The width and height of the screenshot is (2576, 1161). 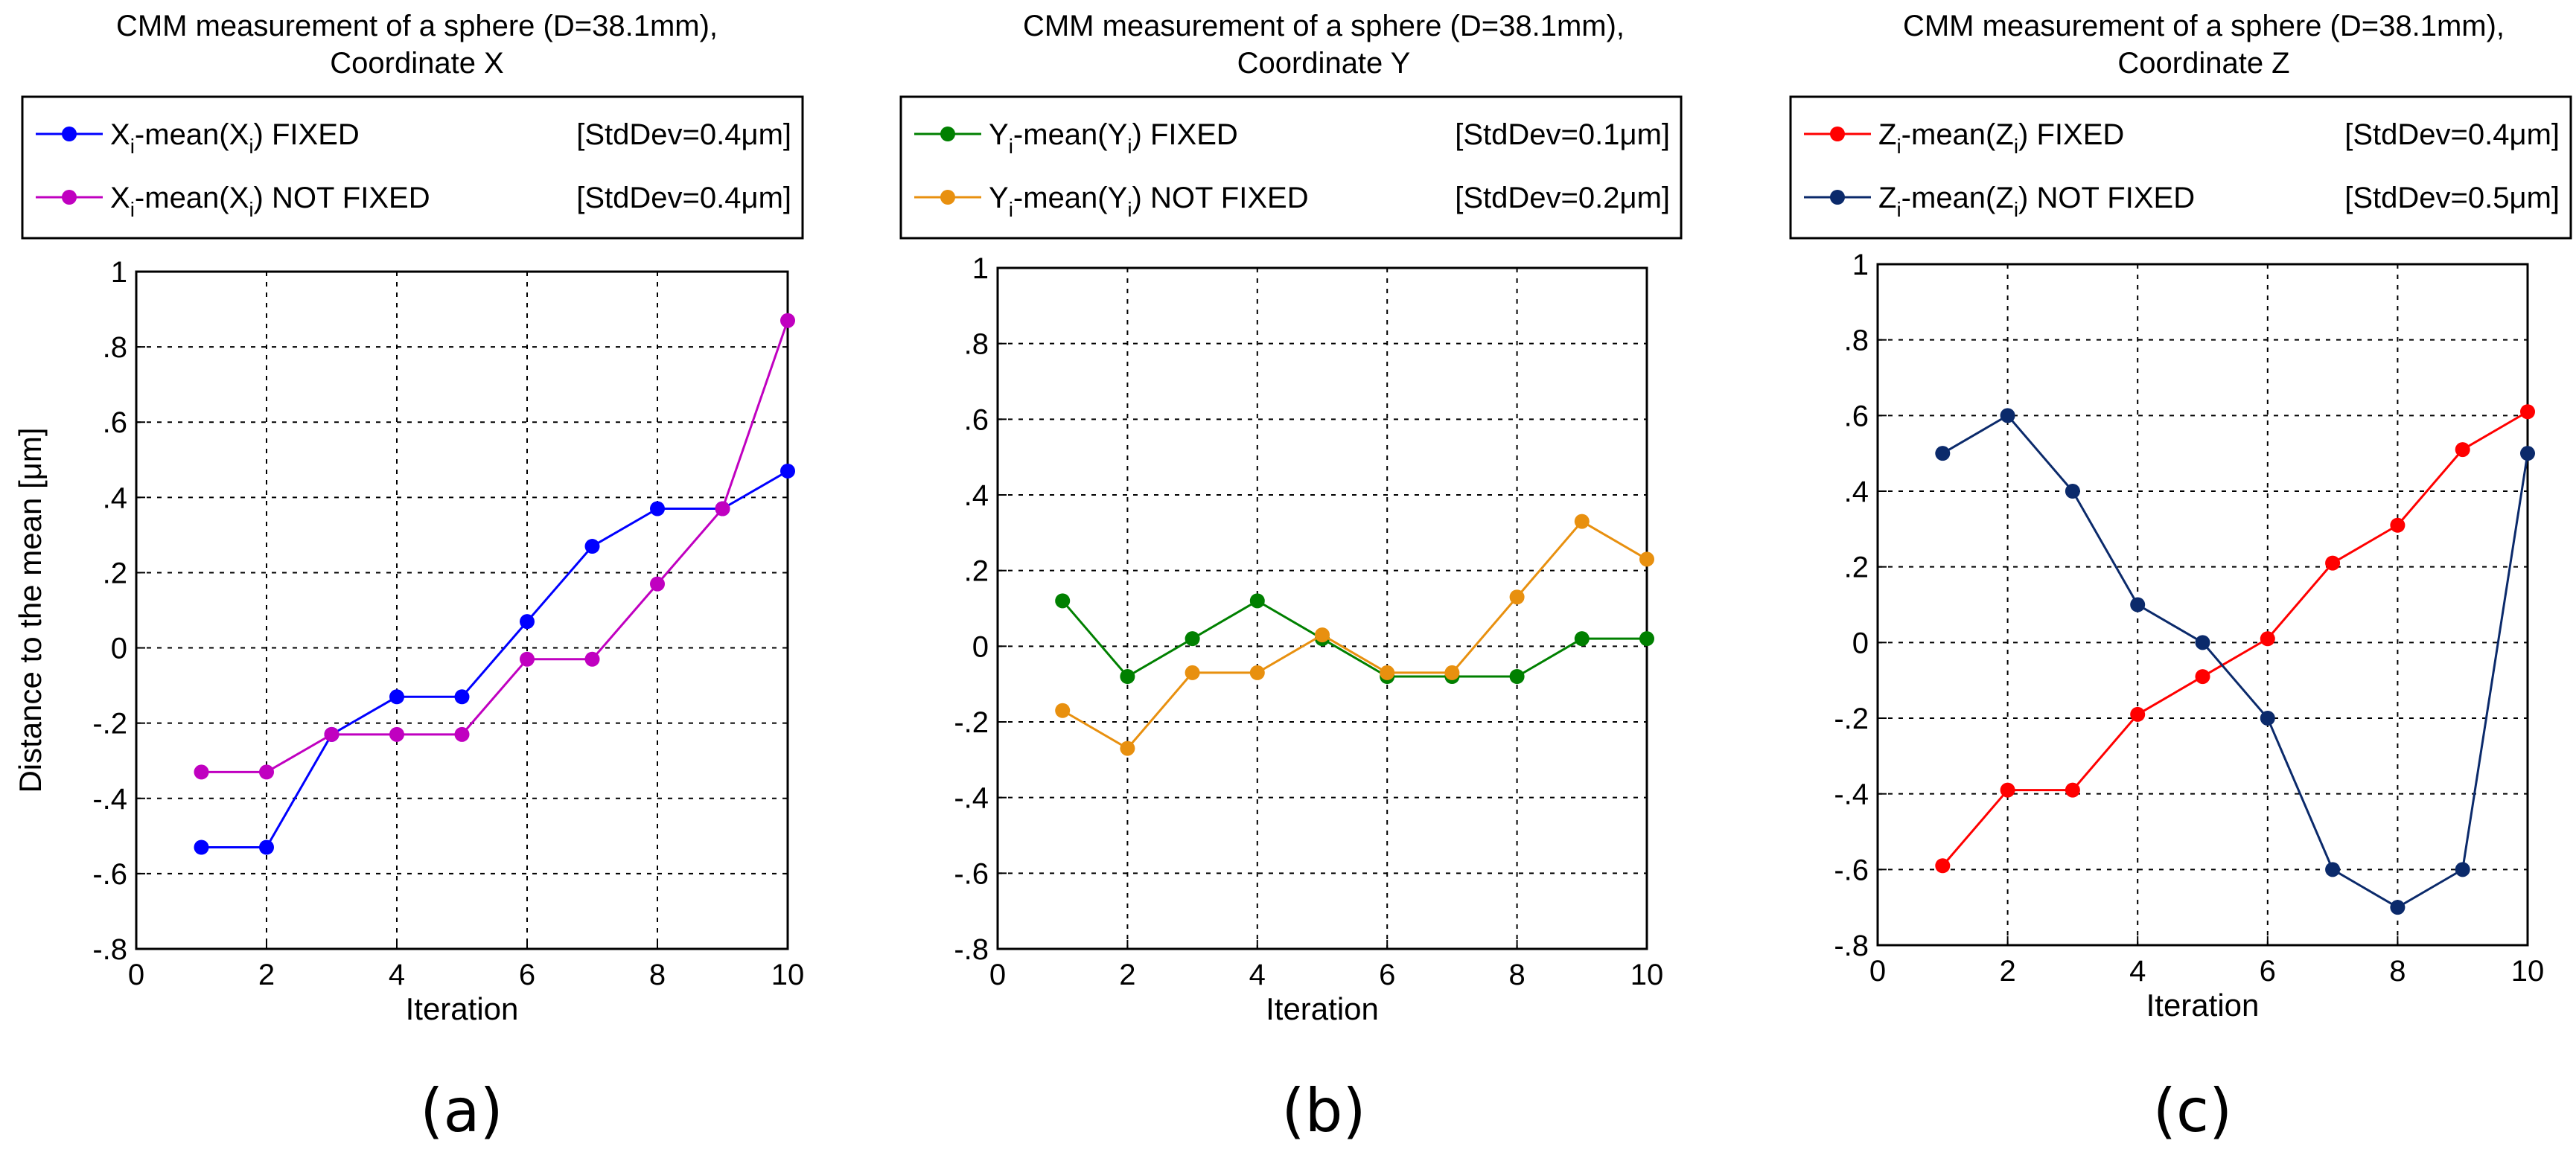 I want to click on x-axis-label: Iteration, so click(x=2203, y=1005).